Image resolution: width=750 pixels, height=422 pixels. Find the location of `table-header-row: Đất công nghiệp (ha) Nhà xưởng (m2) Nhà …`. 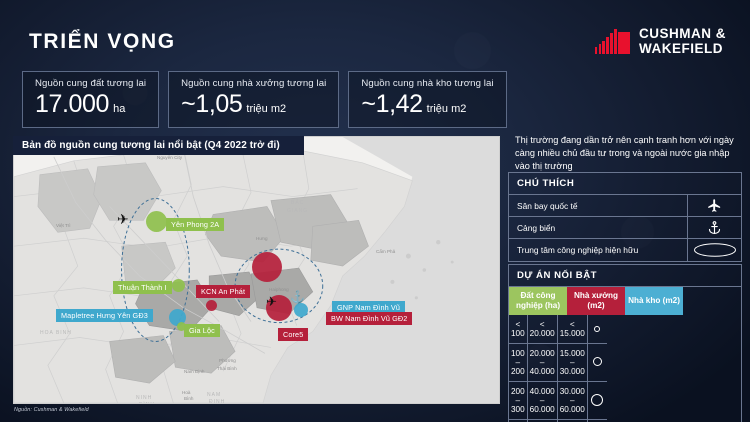

table-header-row: Đất công nghiệp (ha) Nhà xưởng (m2) Nhà … is located at coordinates (625, 301).